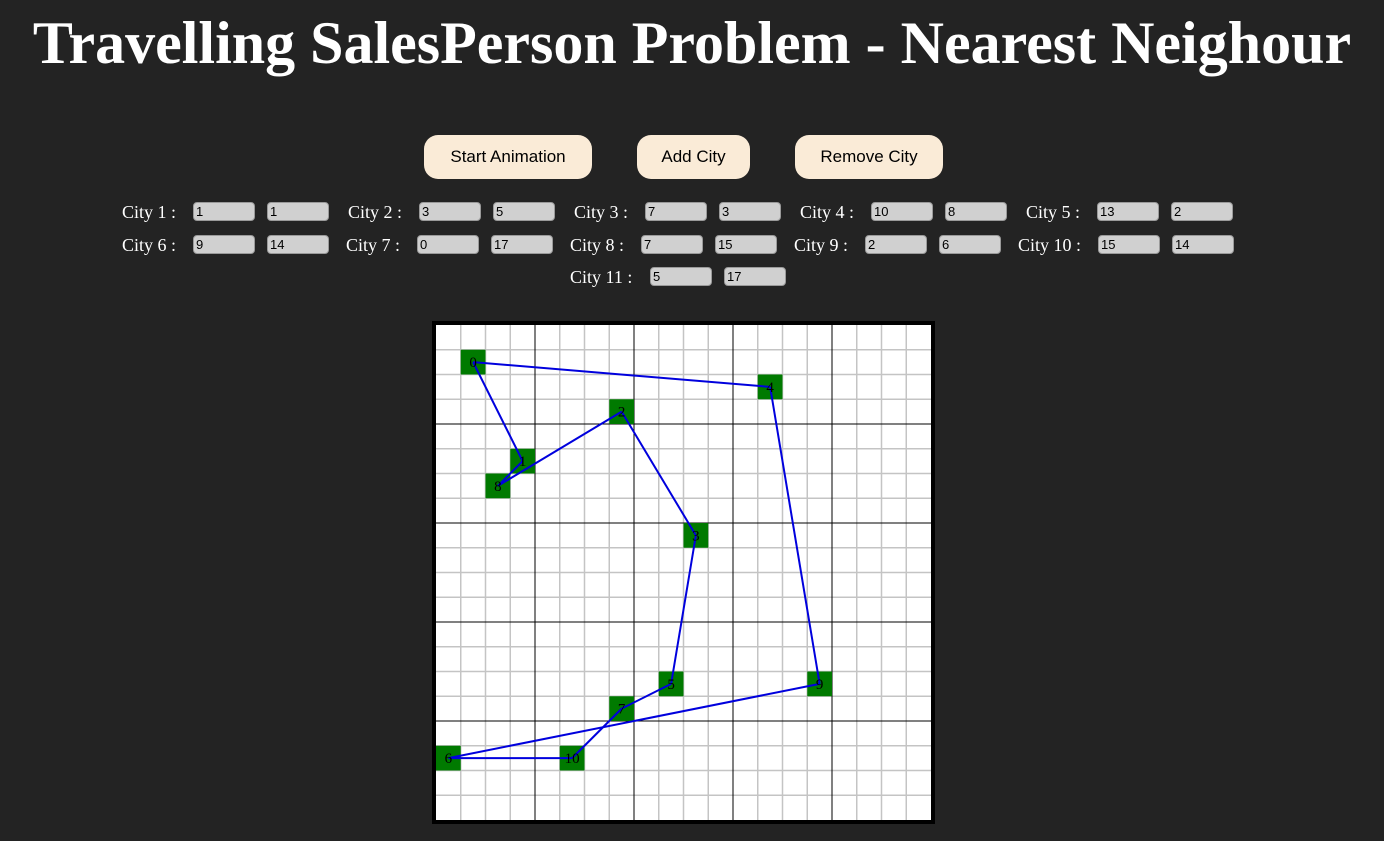 The width and height of the screenshot is (1384, 841). Describe the element at coordinates (821, 245) in the screenshot. I see `city-label: City 9 :` at that location.